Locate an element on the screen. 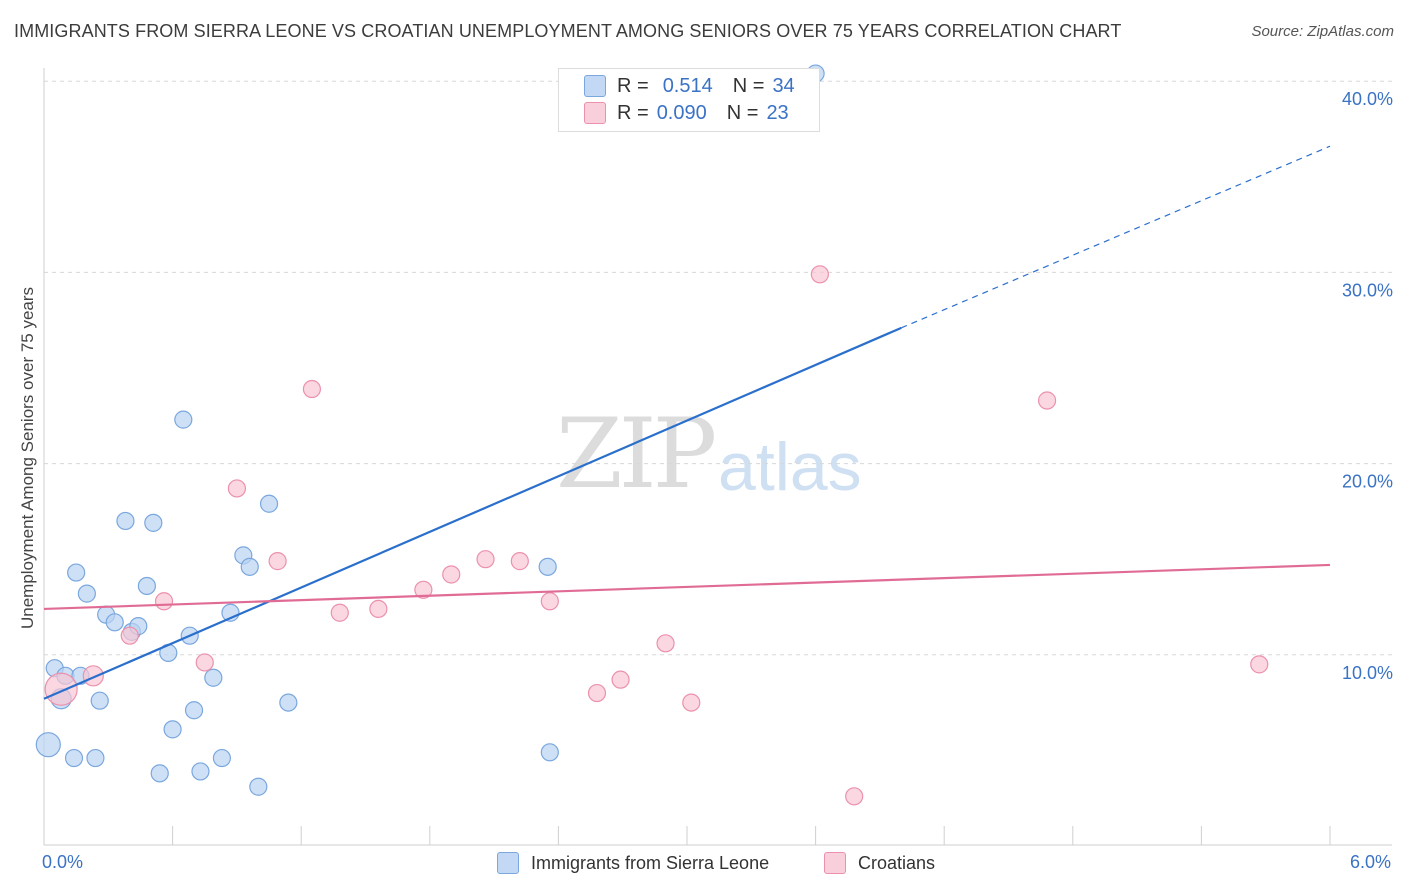 This screenshot has height=892, width=1406. legend-item-croatians: Croatians is located at coordinates (879, 863).